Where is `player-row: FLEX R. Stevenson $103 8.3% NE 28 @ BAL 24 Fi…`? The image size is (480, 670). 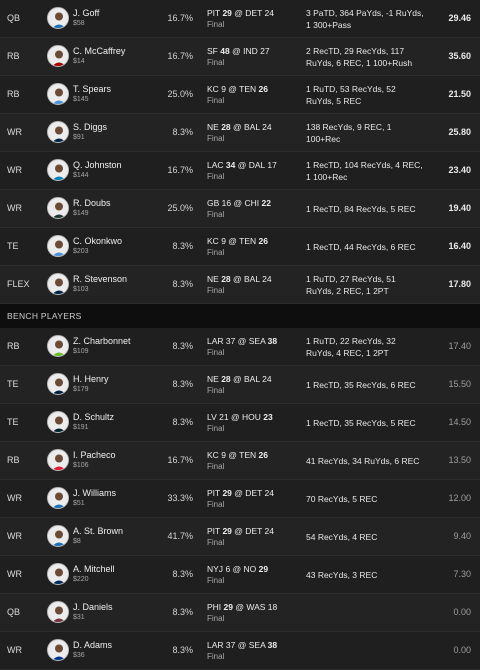 player-row: FLEX R. Stevenson $103 8.3% NE 28 @ BAL 24 Fi… is located at coordinates (240, 285).